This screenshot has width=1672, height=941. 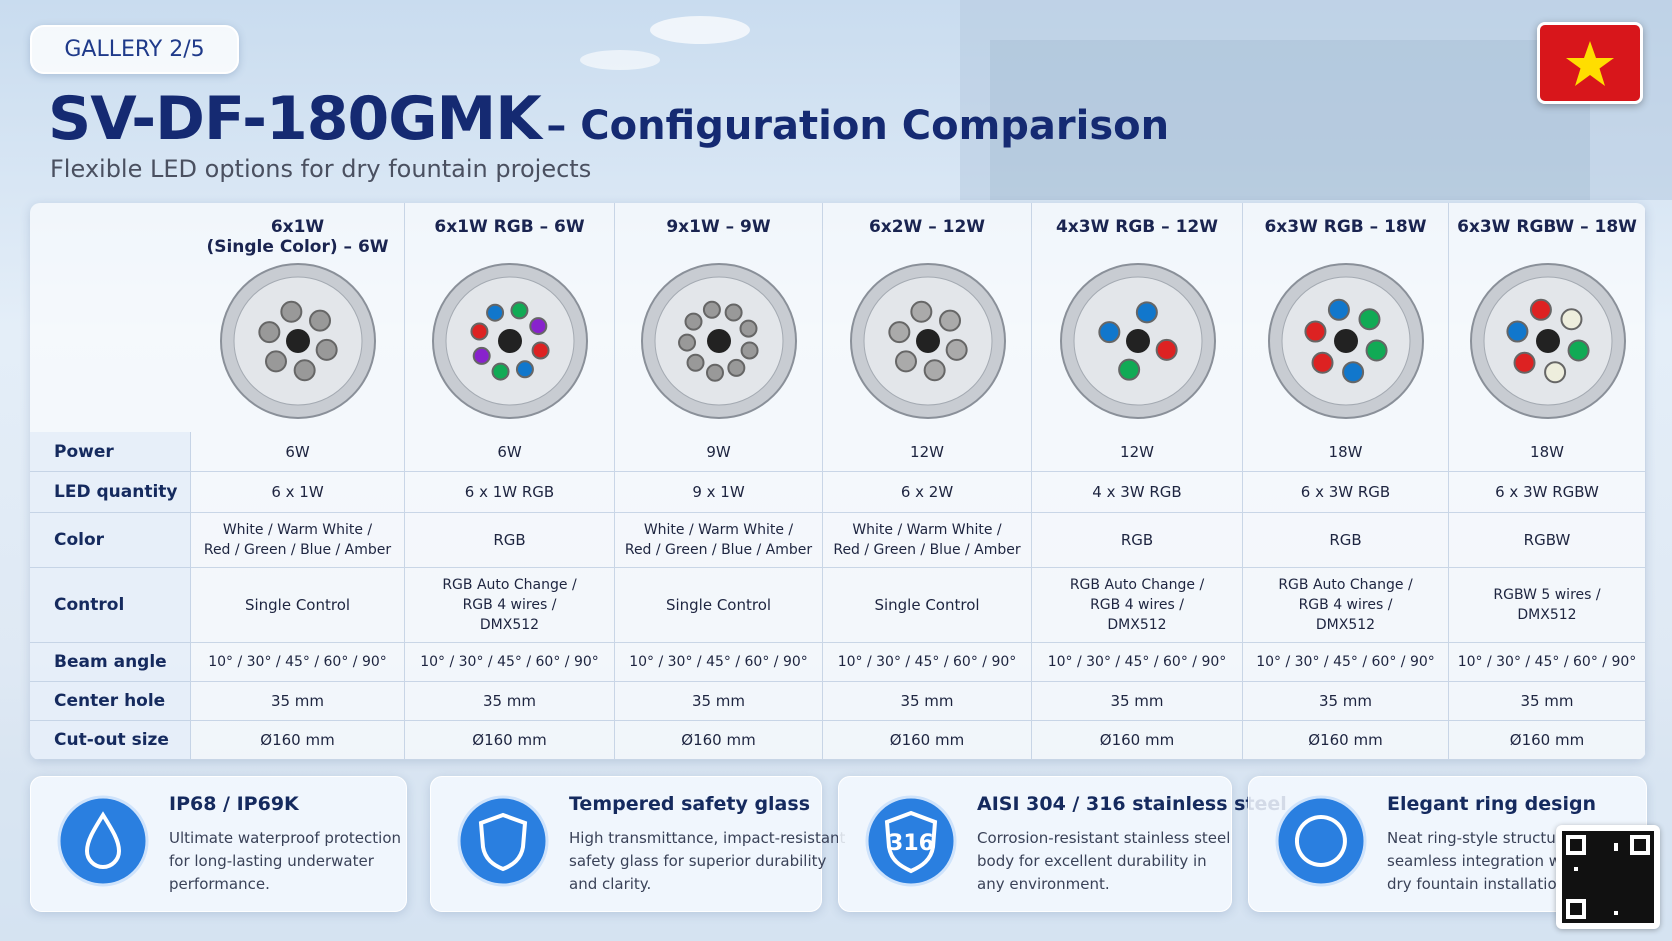 I want to click on feature-icon, so click(x=103, y=841).